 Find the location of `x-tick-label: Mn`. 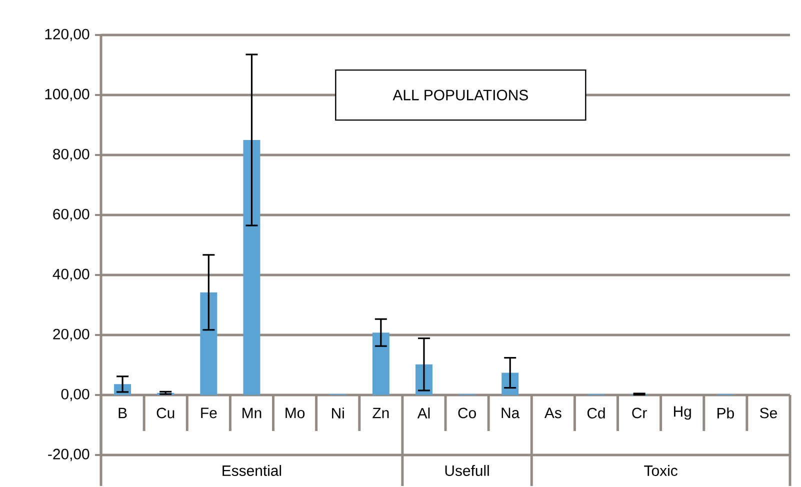

x-tick-label: Mn is located at coordinates (252, 413).